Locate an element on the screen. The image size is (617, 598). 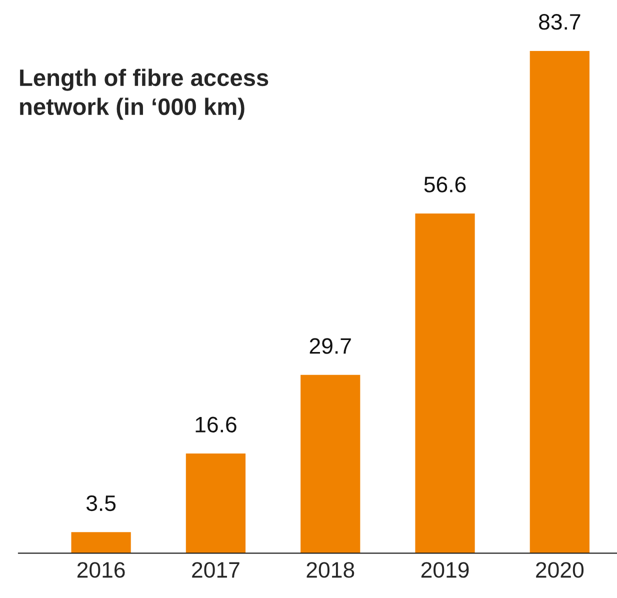
x-tick-label: 2018 is located at coordinates (330, 570).